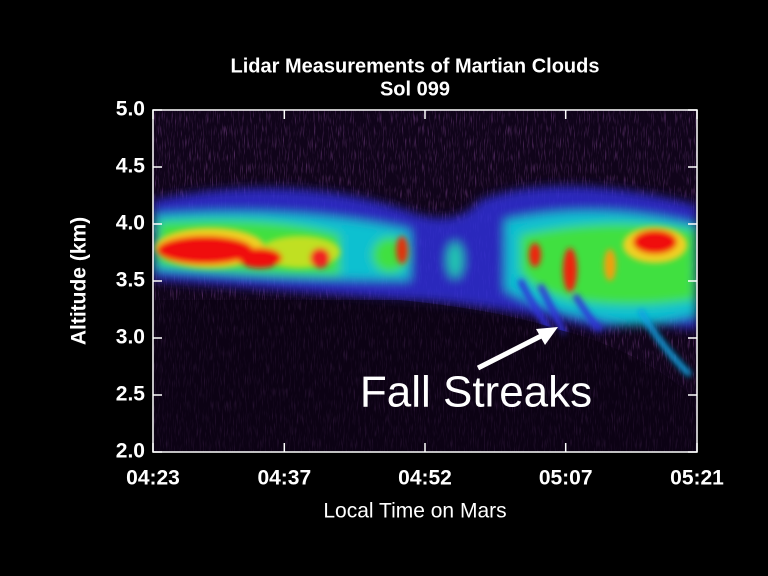 Image resolution: width=768 pixels, height=576 pixels. Describe the element at coordinates (130, 223) in the screenshot. I see `y-tick-label: 4.0` at that location.